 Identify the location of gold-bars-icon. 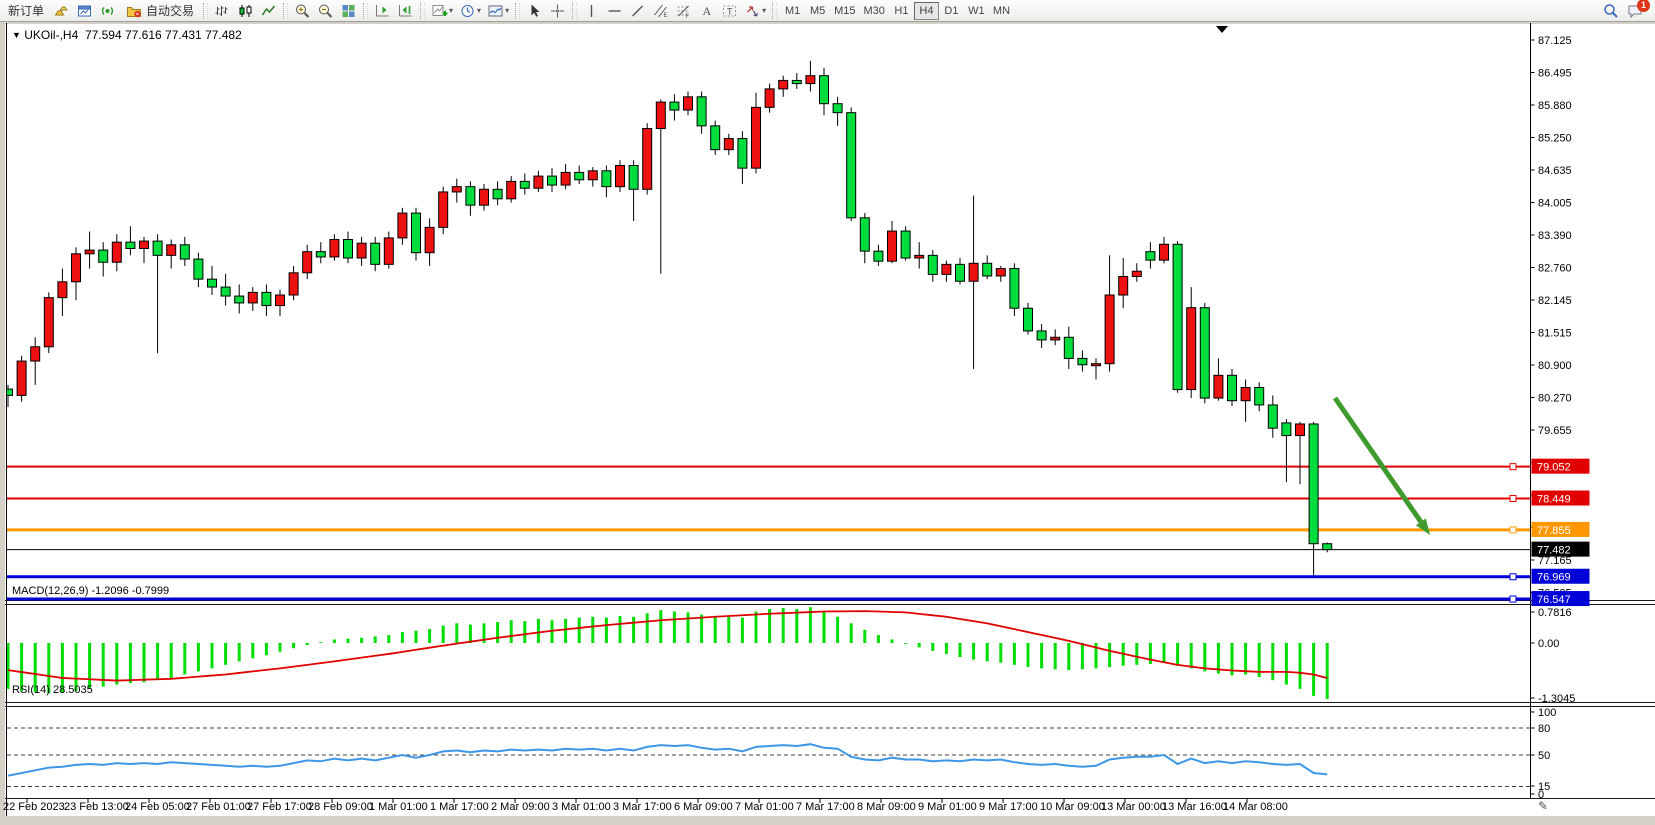
(61, 11).